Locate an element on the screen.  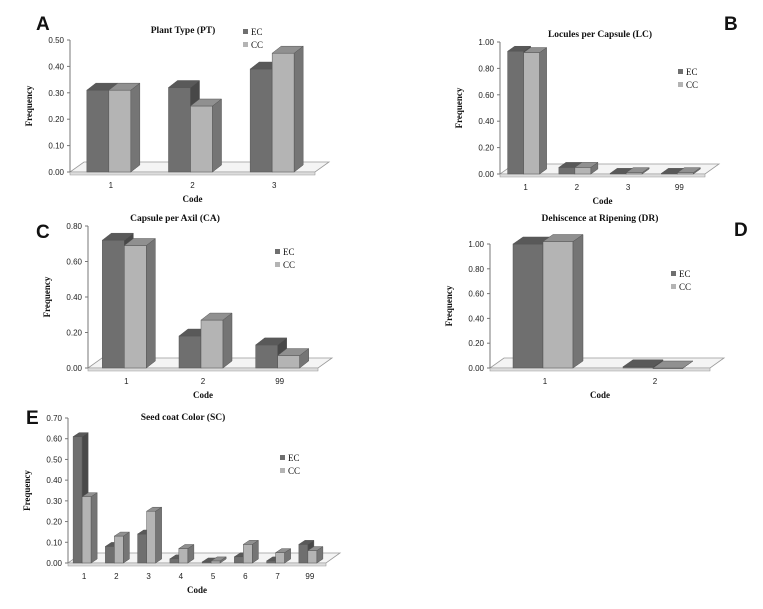
x-tick-label: 7 is located at coordinates (277, 576).